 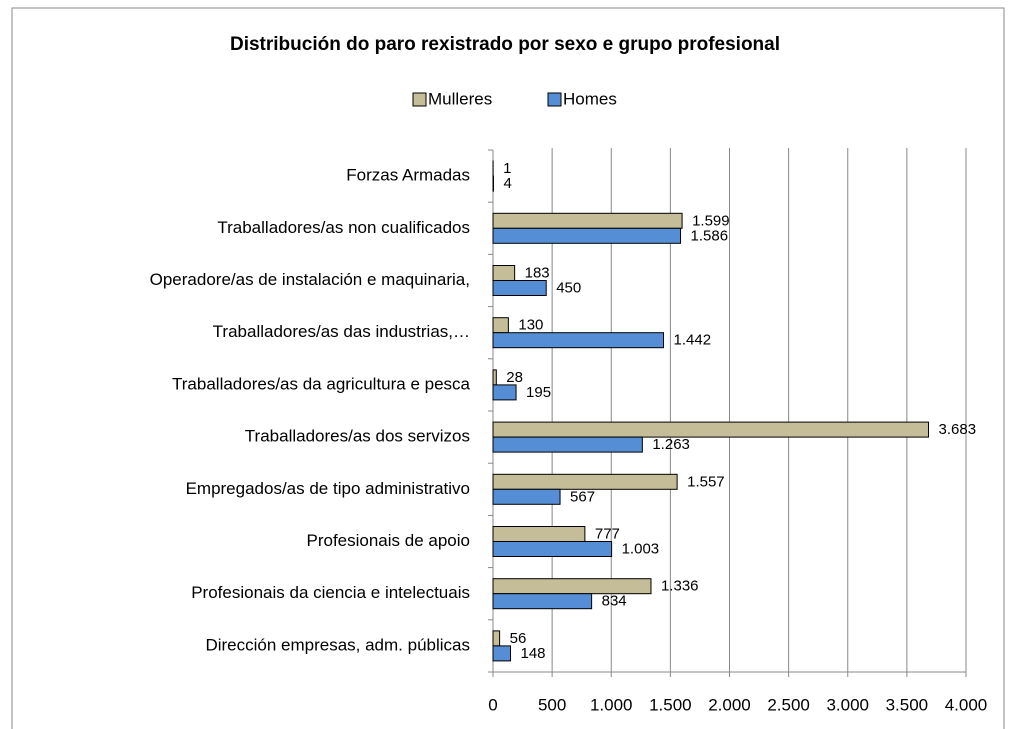 I want to click on value-label: 1.003, so click(x=641, y=548).